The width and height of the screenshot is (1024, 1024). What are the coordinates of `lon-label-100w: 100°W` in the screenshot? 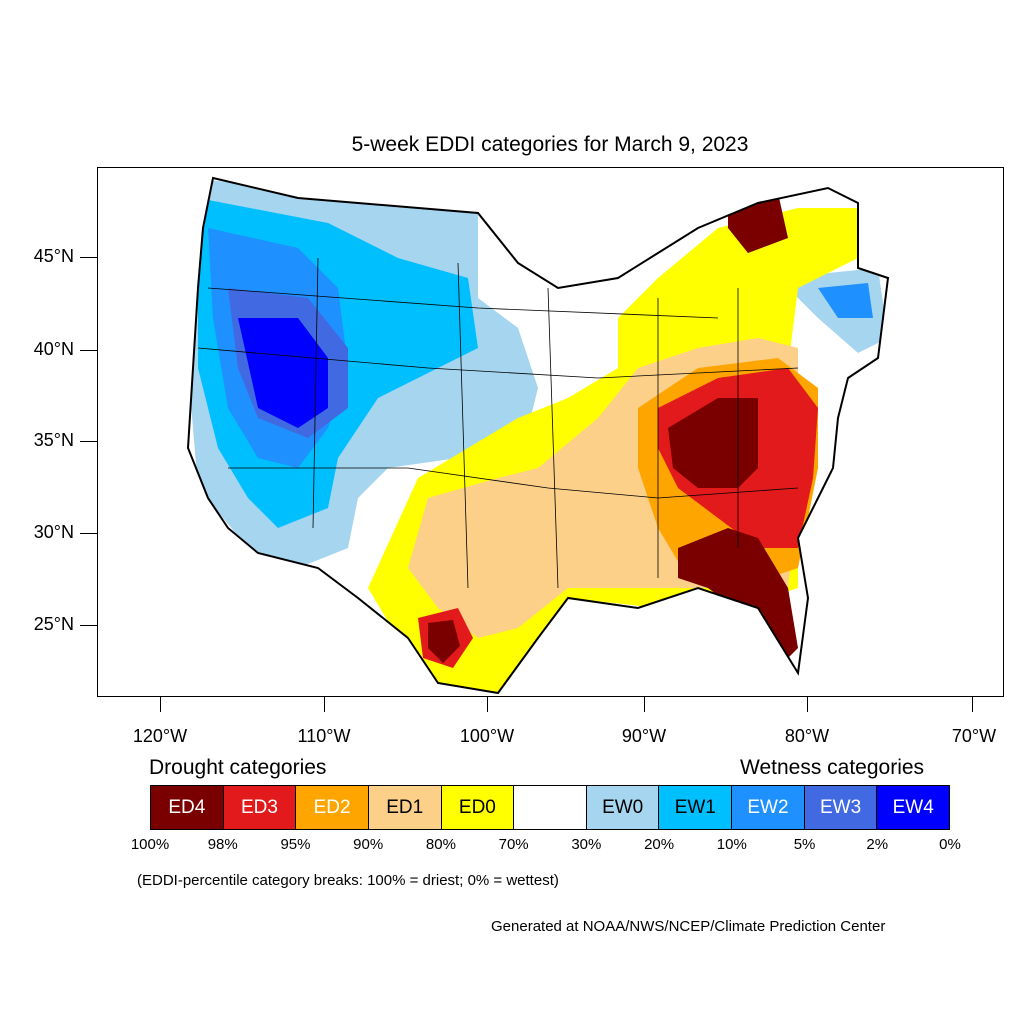 It's located at (487, 736).